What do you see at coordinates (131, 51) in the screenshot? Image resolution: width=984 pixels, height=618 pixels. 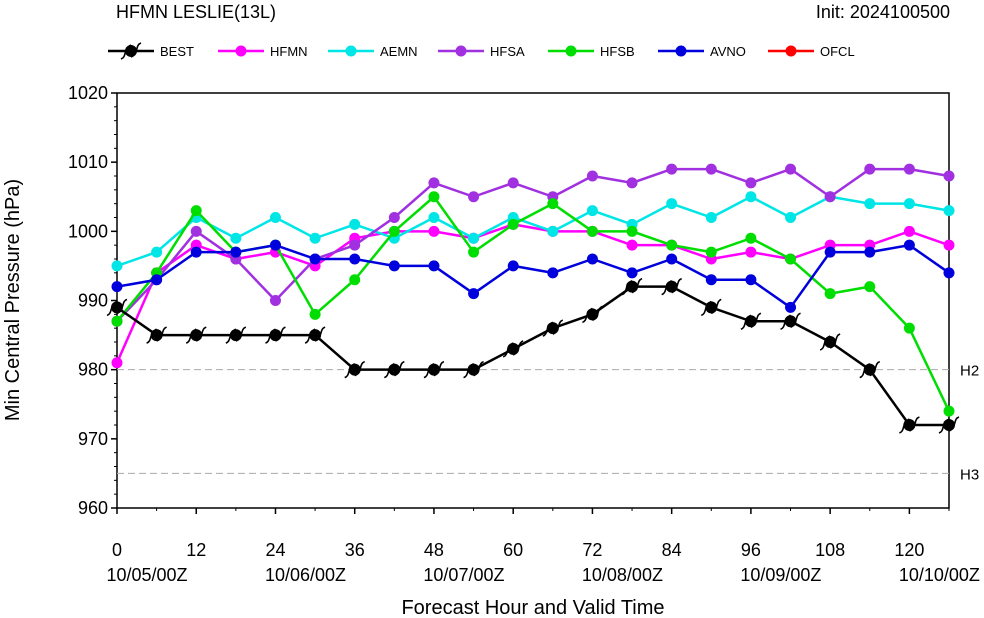 I see `legend-marker-best-eye` at bounding box center [131, 51].